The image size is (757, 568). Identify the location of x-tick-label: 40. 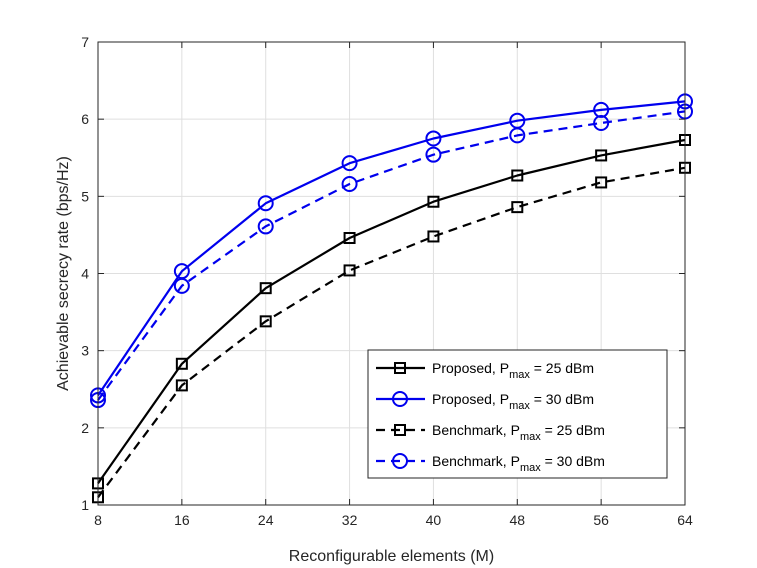
(434, 520).